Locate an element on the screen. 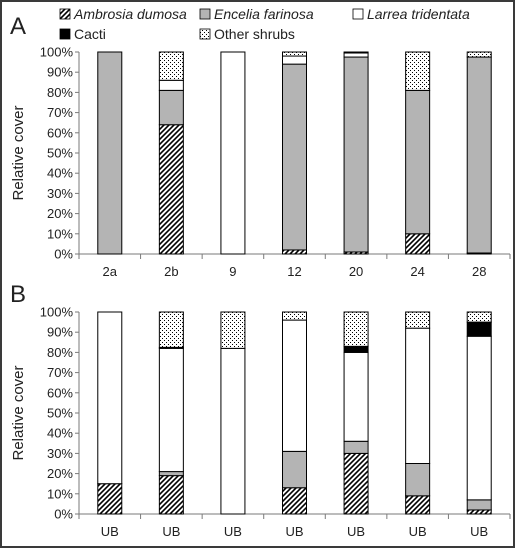  x-tick-label: 24 is located at coordinates (417, 271).